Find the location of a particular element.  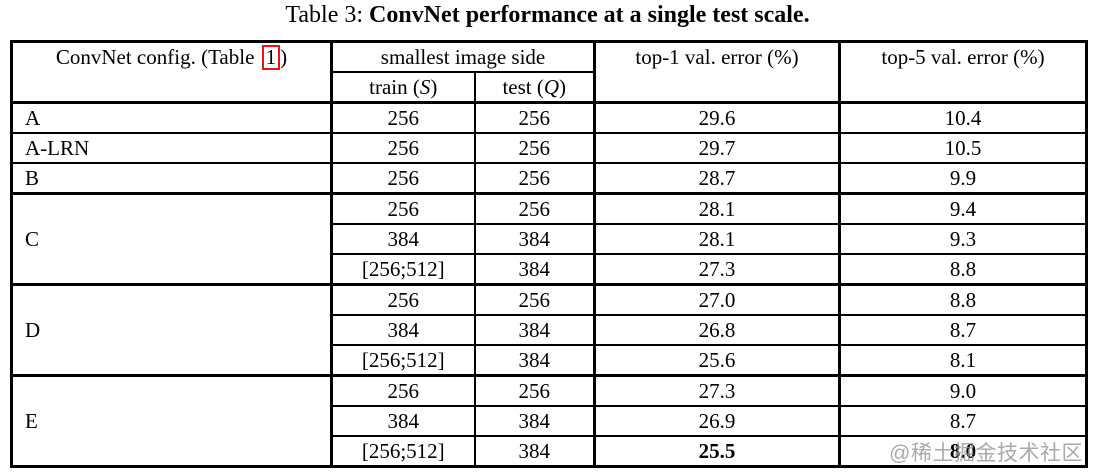

cell-config: B is located at coordinates (171, 178).